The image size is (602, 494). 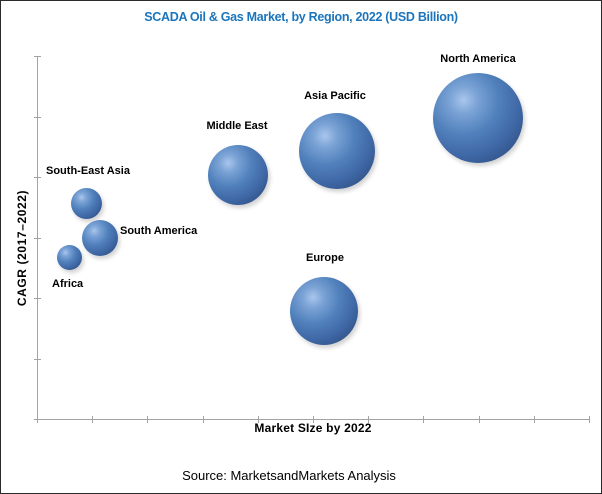 I want to click on bubble-label-south-america: South America, so click(x=159, y=231).